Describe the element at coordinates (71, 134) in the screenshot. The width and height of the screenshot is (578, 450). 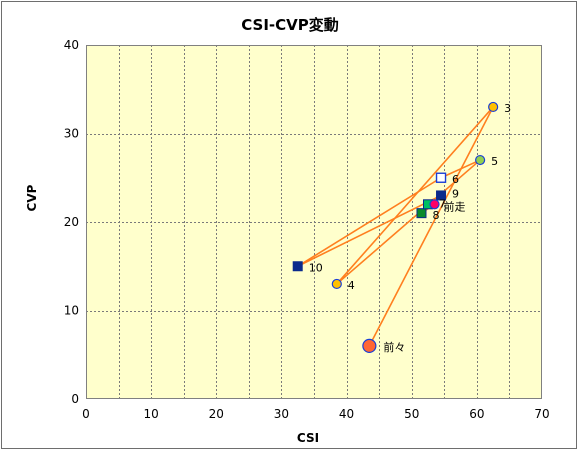
I see `y-tick-label: 30` at that location.